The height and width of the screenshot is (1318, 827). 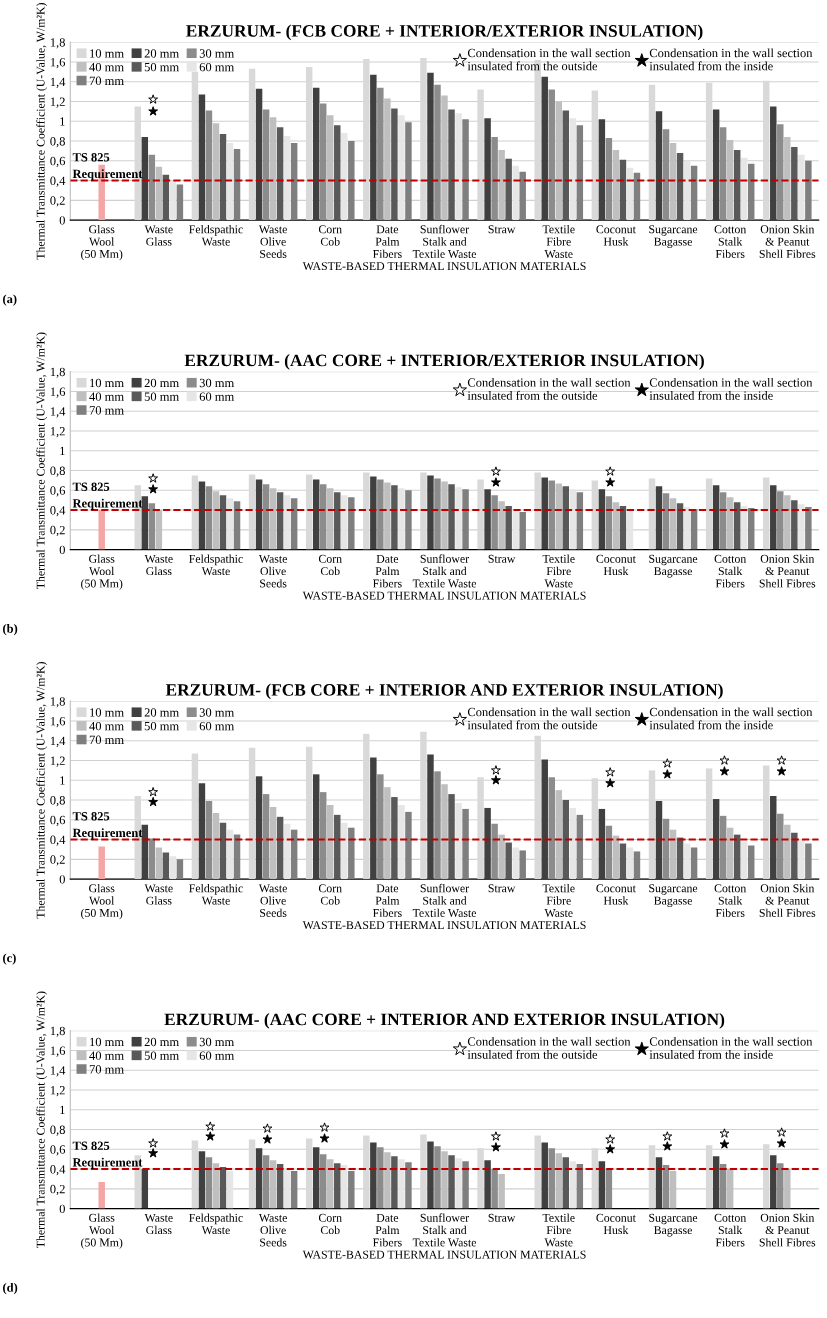 What do you see at coordinates (161, 712) in the screenshot?
I see `legend-label: 20 mm` at bounding box center [161, 712].